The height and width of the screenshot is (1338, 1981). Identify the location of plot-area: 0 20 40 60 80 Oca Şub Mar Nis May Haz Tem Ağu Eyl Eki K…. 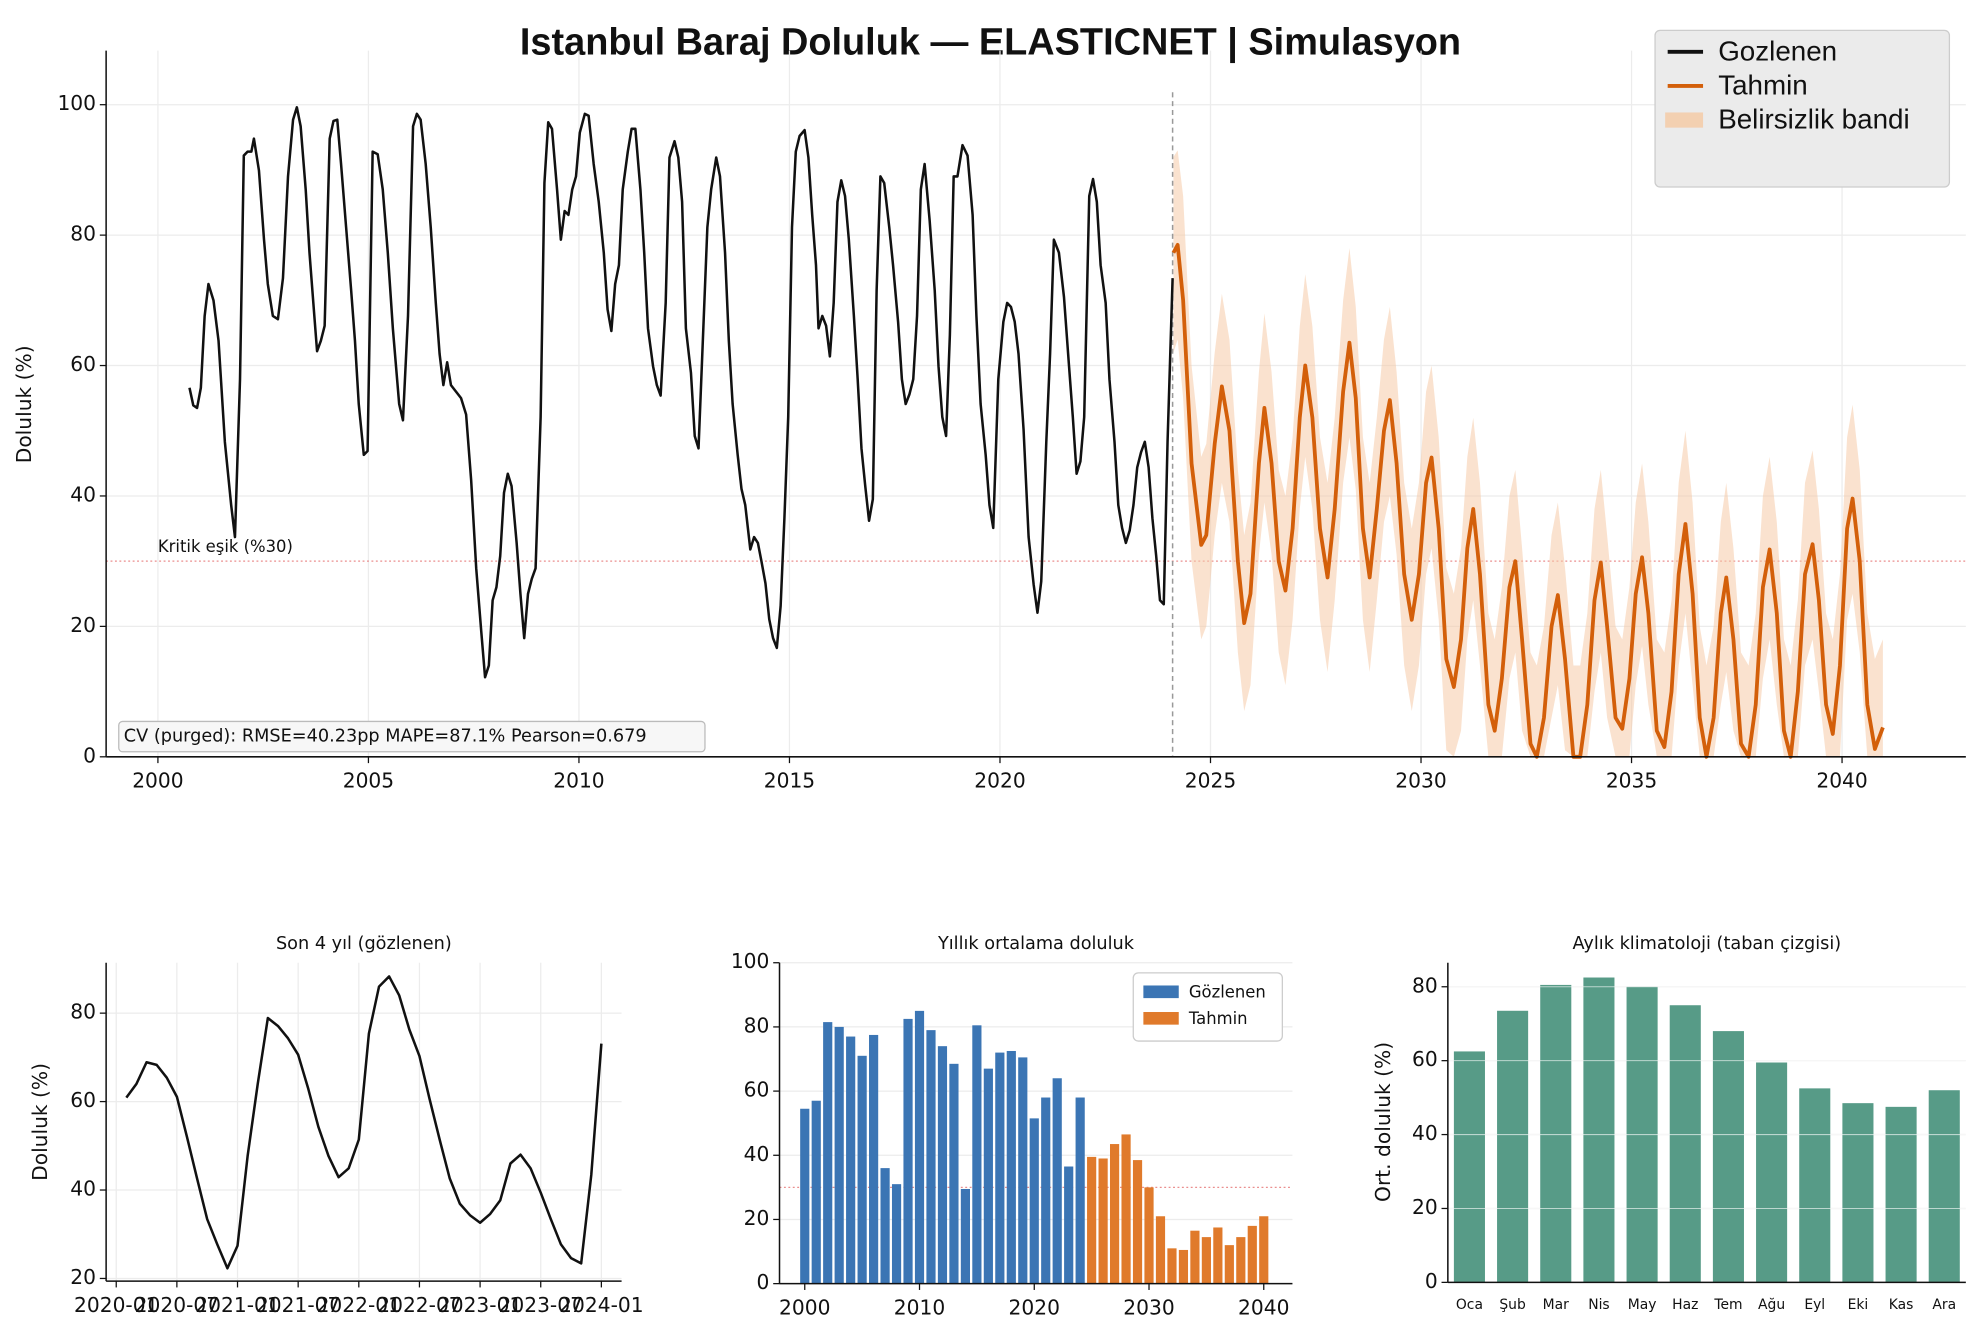
(1689, 1137).